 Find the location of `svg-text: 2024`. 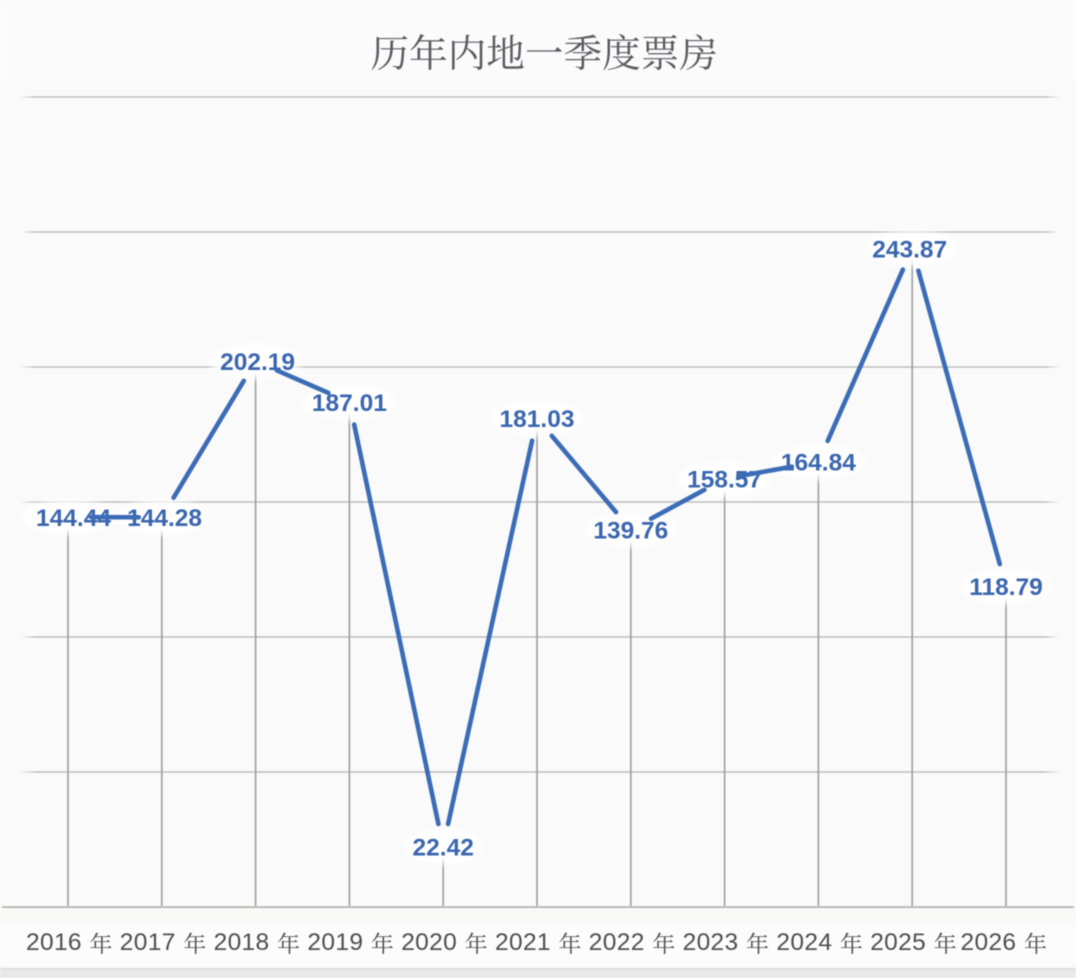

svg-text: 2024 is located at coordinates (804, 942).